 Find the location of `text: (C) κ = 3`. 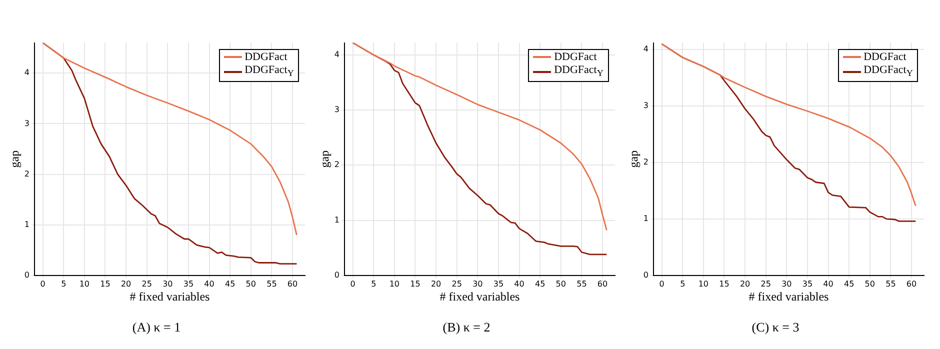

text: (C) κ = 3 is located at coordinates (776, 327).